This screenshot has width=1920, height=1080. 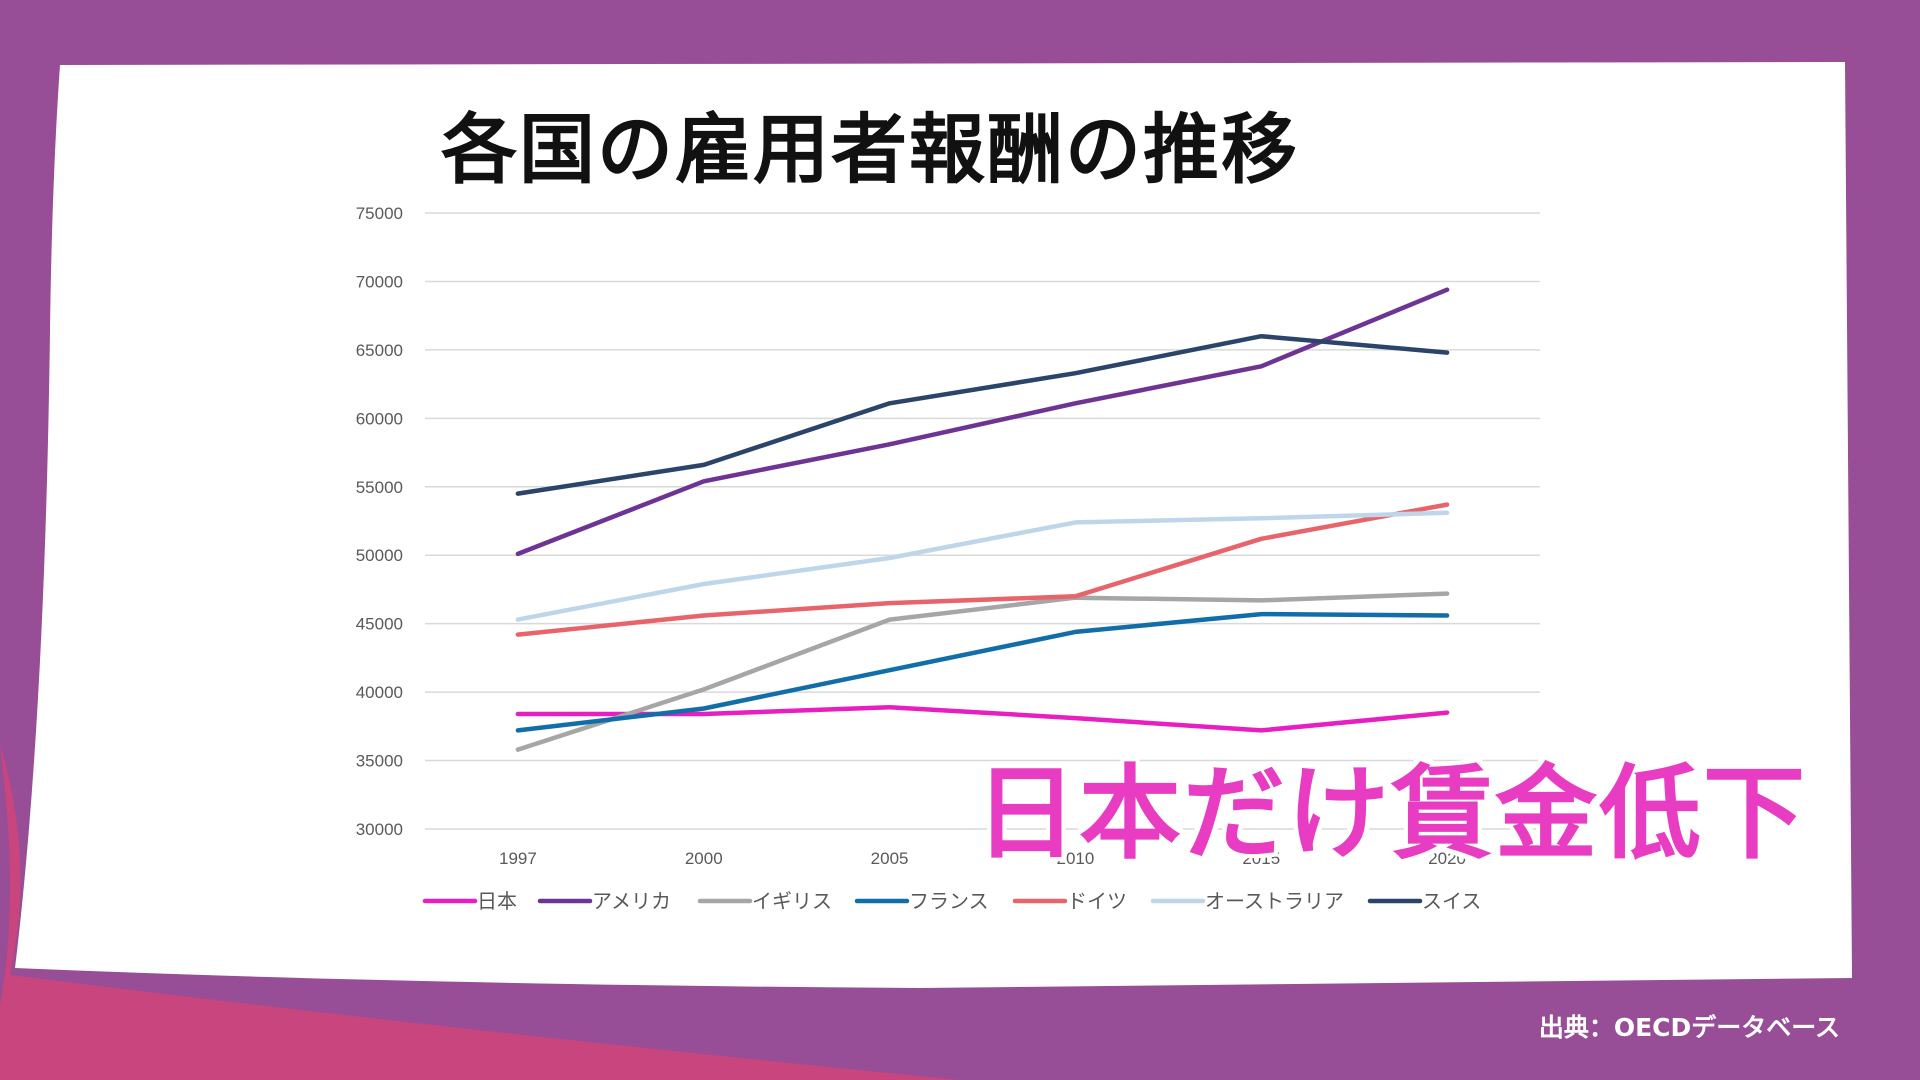 What do you see at coordinates (792, 901) in the screenshot?
I see `legend-label: イギリス` at bounding box center [792, 901].